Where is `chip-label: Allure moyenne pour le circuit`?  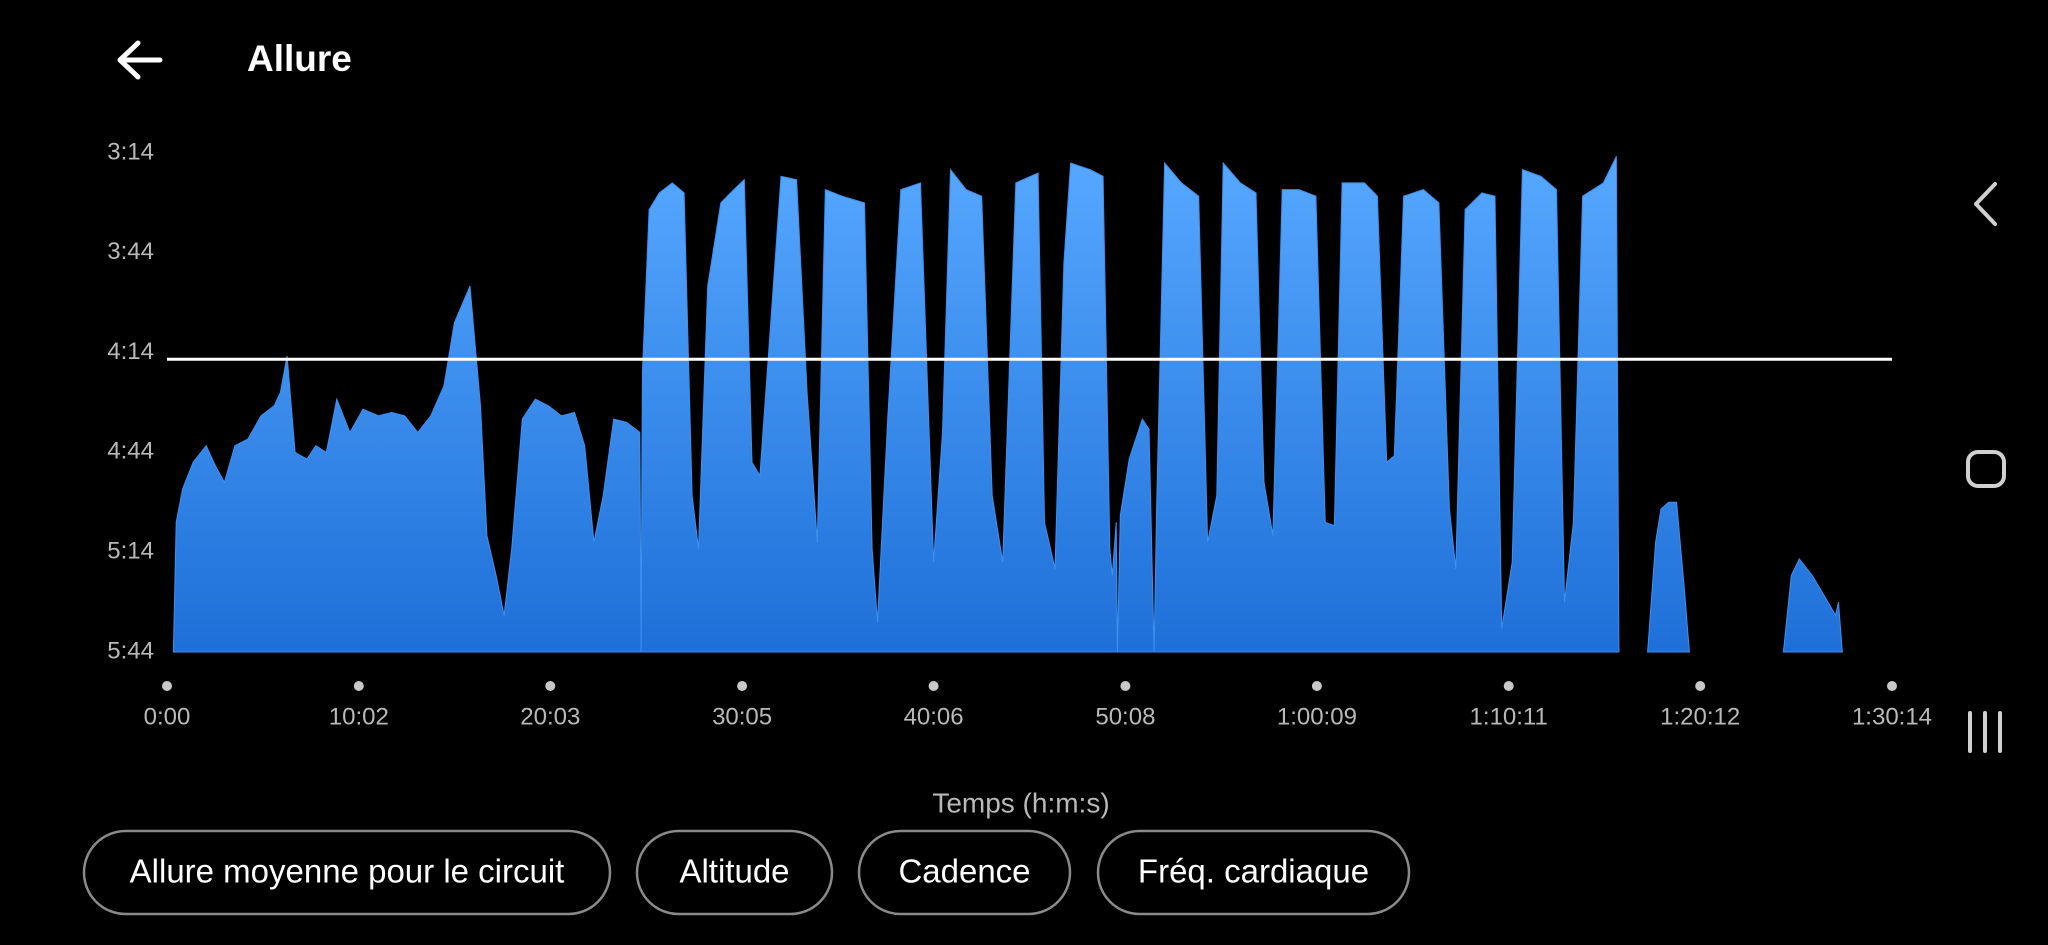 chip-label: Allure moyenne pour le circuit is located at coordinates (347, 871).